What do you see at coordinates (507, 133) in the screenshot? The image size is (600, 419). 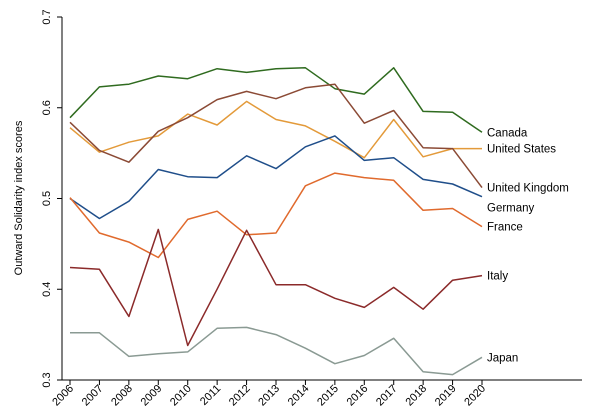 I see `series-label-canada: Canada` at bounding box center [507, 133].